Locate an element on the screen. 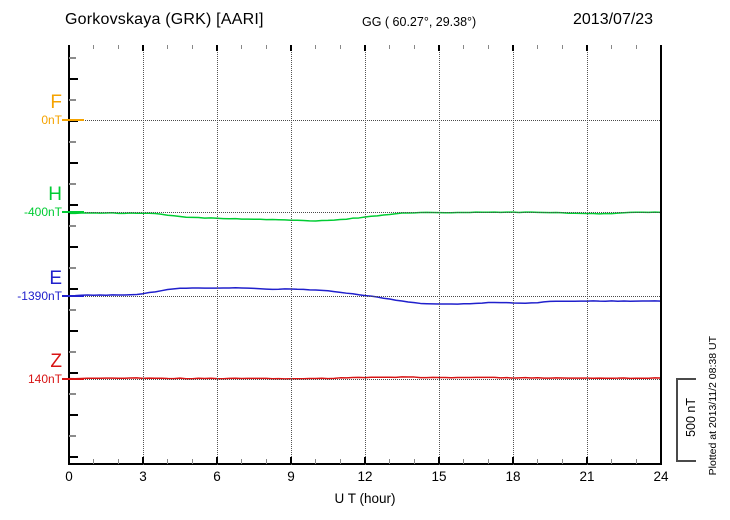 The height and width of the screenshot is (520, 730). geographic-coordinates: GG ( 60.27°, 29.38°) is located at coordinates (419, 22).